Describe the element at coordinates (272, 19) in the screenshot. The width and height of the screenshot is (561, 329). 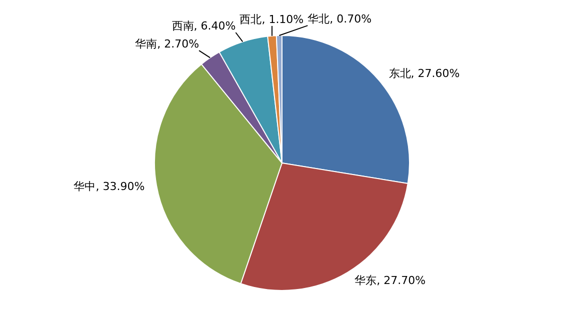
I see `slice-label: 西北, 1.10%` at that location.